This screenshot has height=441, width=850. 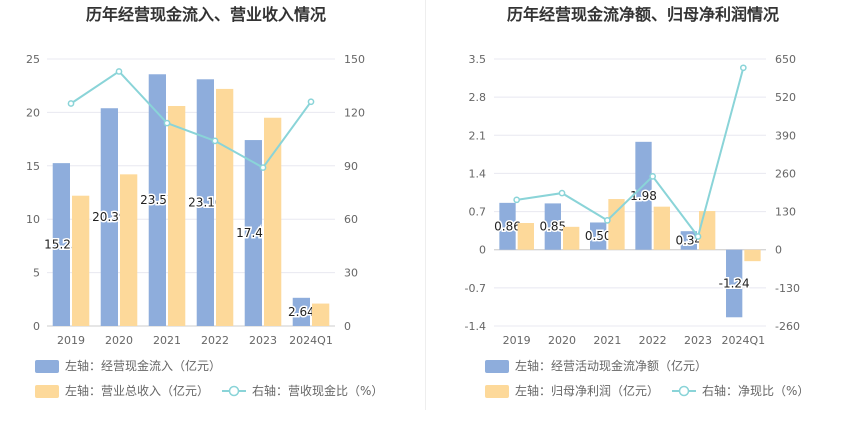 What do you see at coordinates (787, 326) in the screenshot?
I see `chart2-right-tick: -260` at bounding box center [787, 326].